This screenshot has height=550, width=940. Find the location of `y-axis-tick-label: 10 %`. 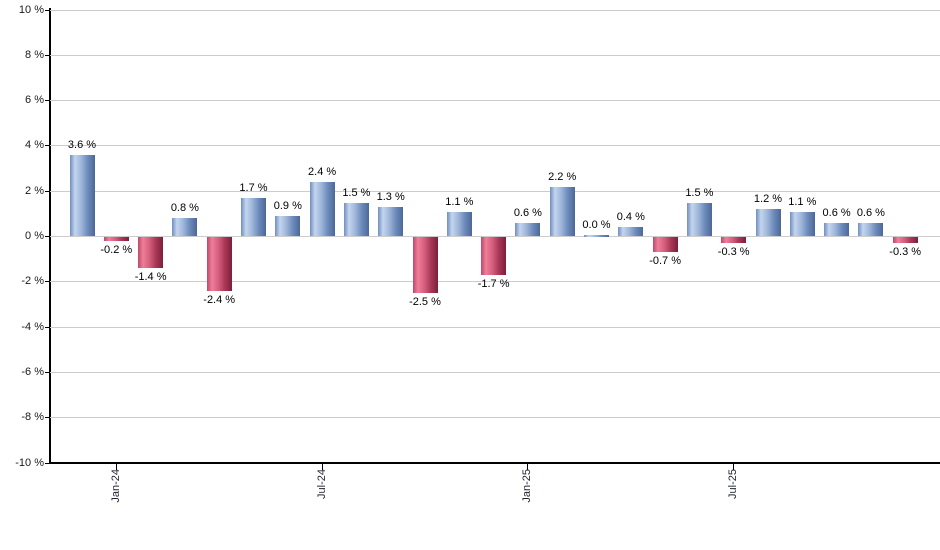

y-axis-tick-label: 10 % is located at coordinates (31, 9).